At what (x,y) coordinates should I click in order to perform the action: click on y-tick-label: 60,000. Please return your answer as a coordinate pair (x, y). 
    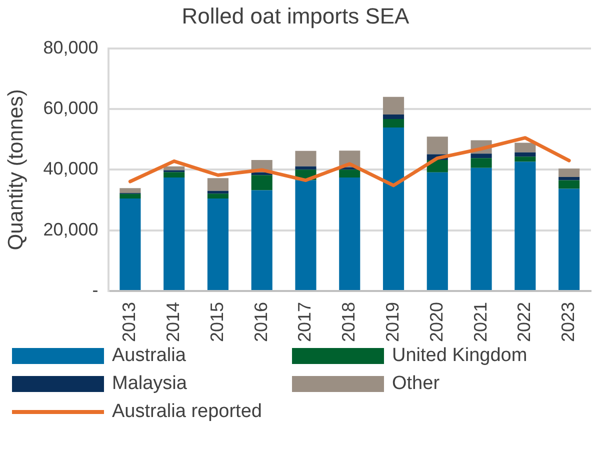
    Looking at the image, I should click on (70, 108).